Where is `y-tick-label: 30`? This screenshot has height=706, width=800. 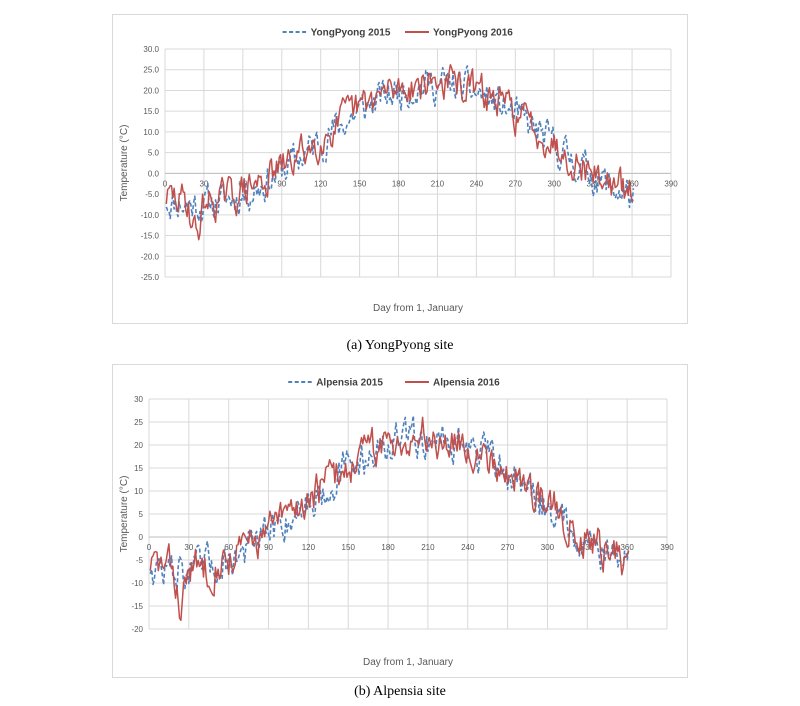
y-tick-label: 30 is located at coordinates (138, 399).